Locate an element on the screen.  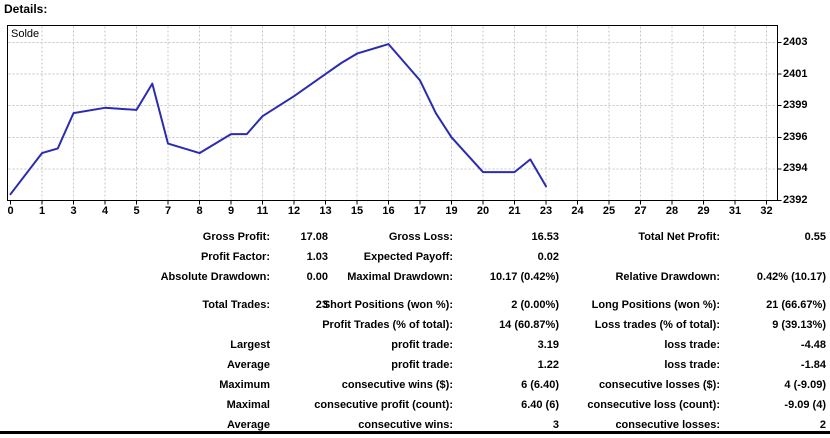
stat-value: -1.84 is located at coordinates (813, 365).